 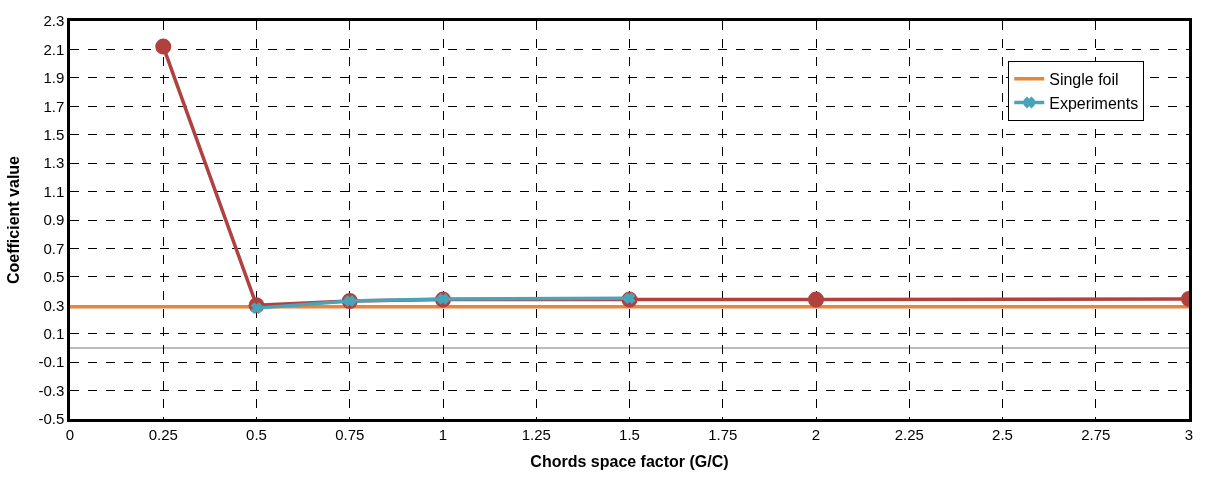 I want to click on x-tick-label: 1.75, so click(x=723, y=434).